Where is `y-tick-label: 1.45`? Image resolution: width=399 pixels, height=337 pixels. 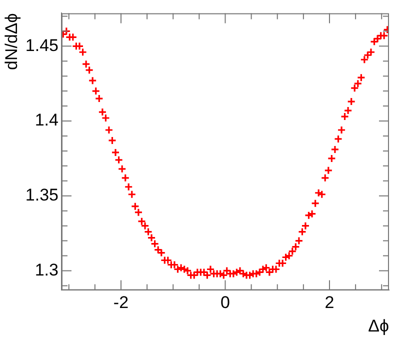
y-tick-label: 1.45 is located at coordinates (41, 45).